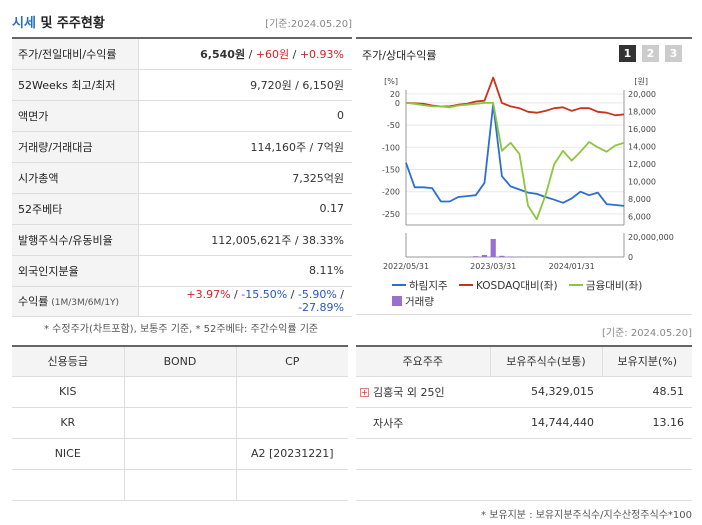 Image resolution: width=702 pixels, height=525 pixels. What do you see at coordinates (75, 116) in the screenshot?
I see `row-label: 액면가` at bounding box center [75, 116].